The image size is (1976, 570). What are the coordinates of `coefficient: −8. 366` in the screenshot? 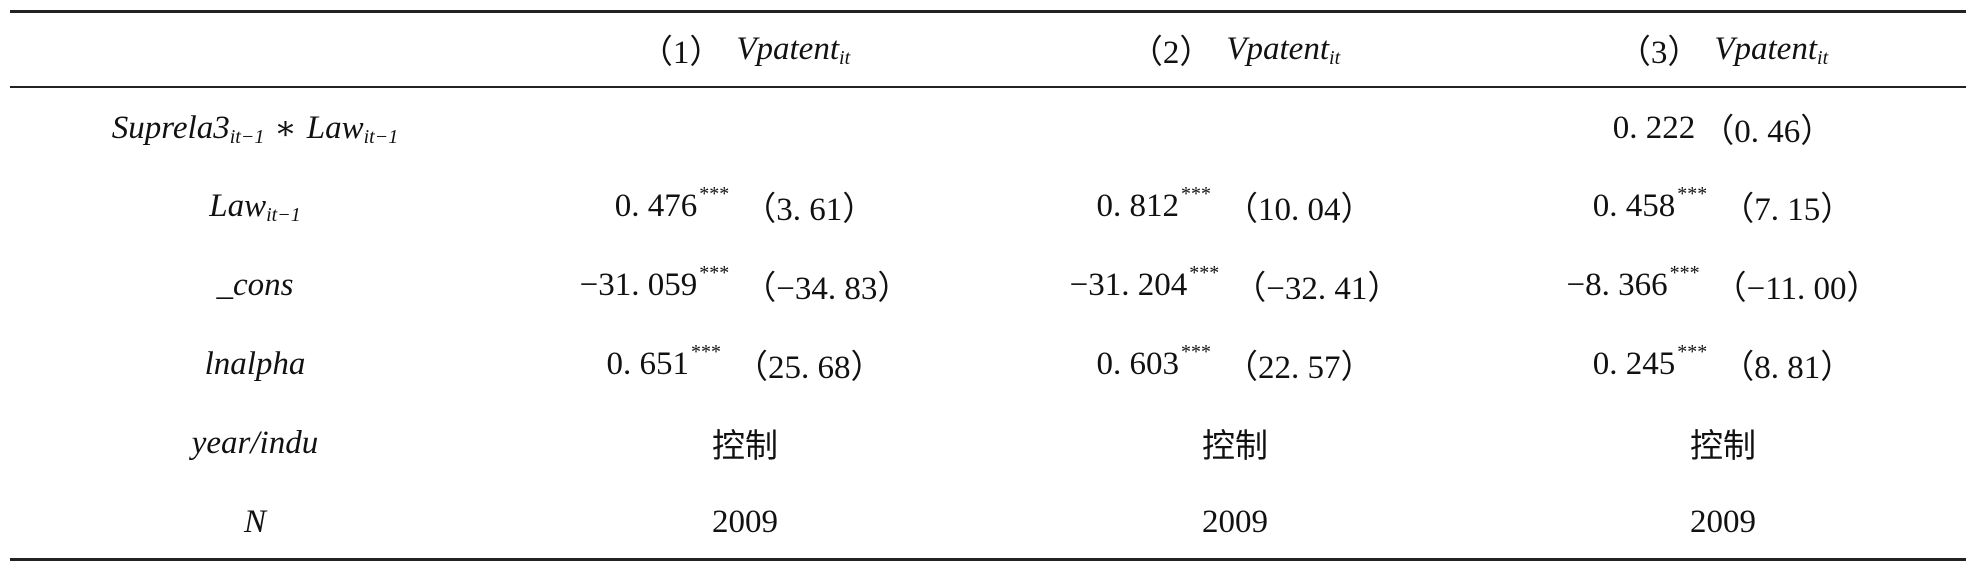 It's located at (1617, 284).